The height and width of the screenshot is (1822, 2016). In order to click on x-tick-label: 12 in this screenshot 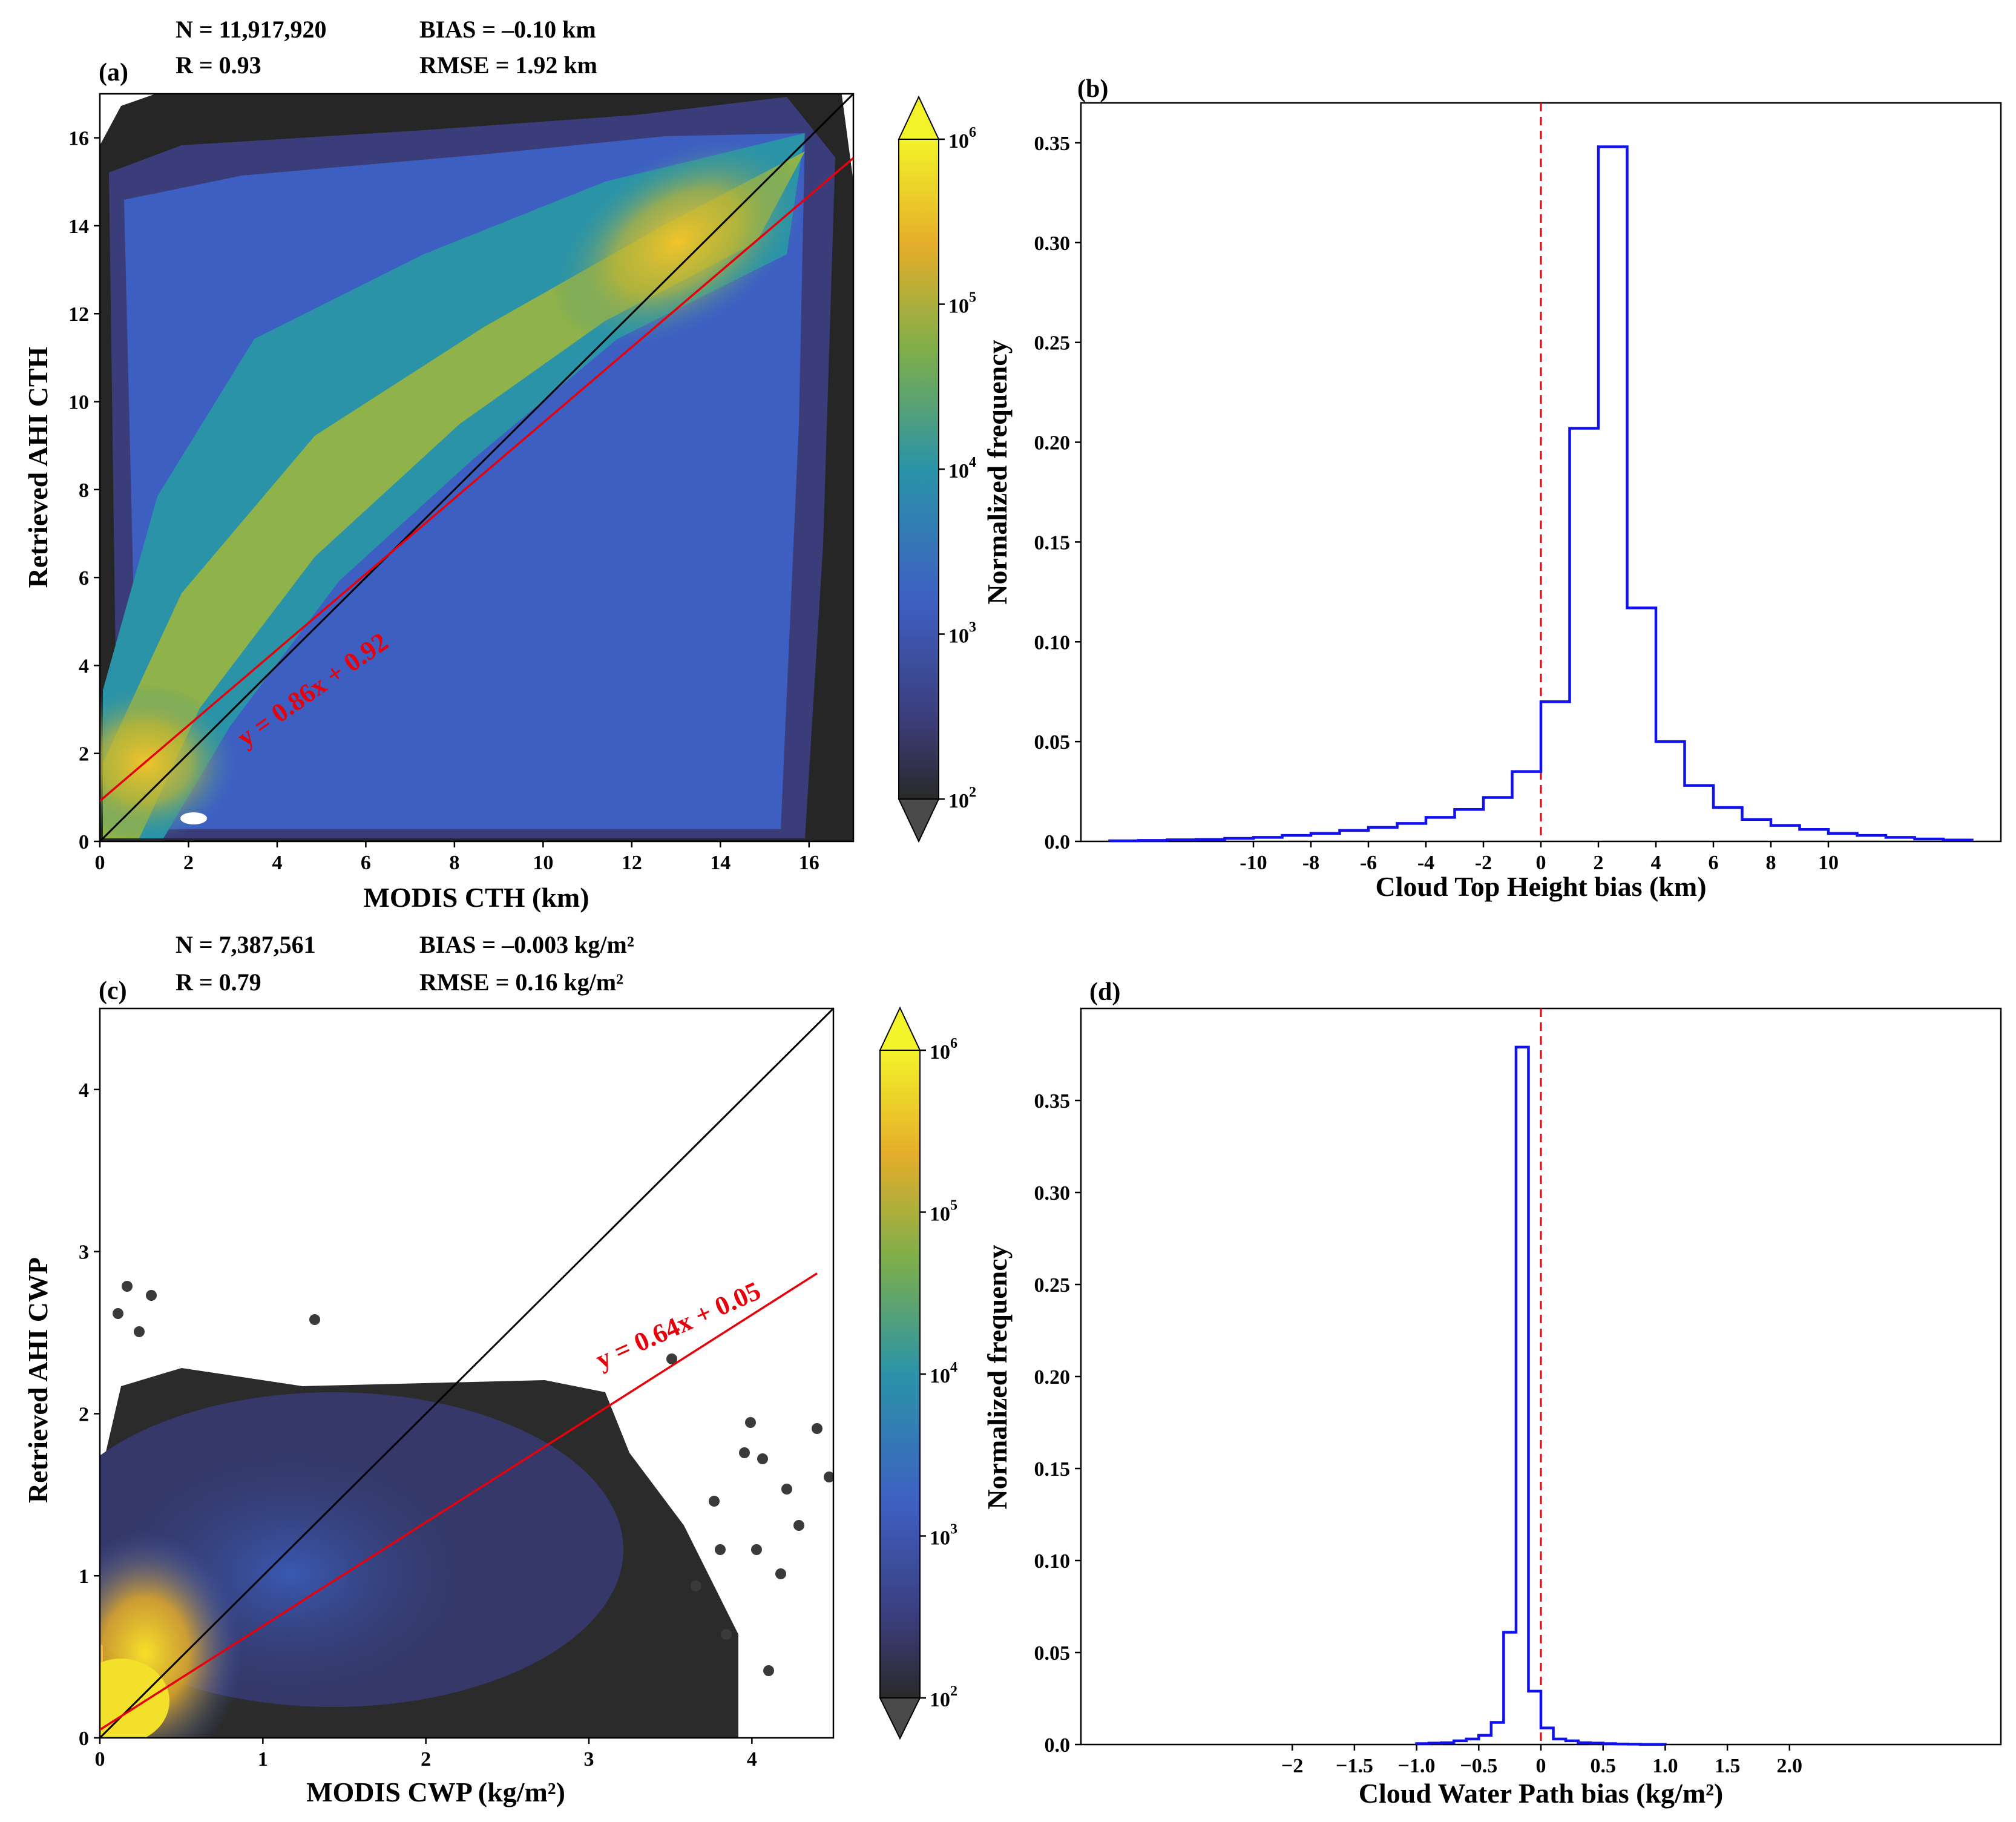, I will do `click(632, 863)`.